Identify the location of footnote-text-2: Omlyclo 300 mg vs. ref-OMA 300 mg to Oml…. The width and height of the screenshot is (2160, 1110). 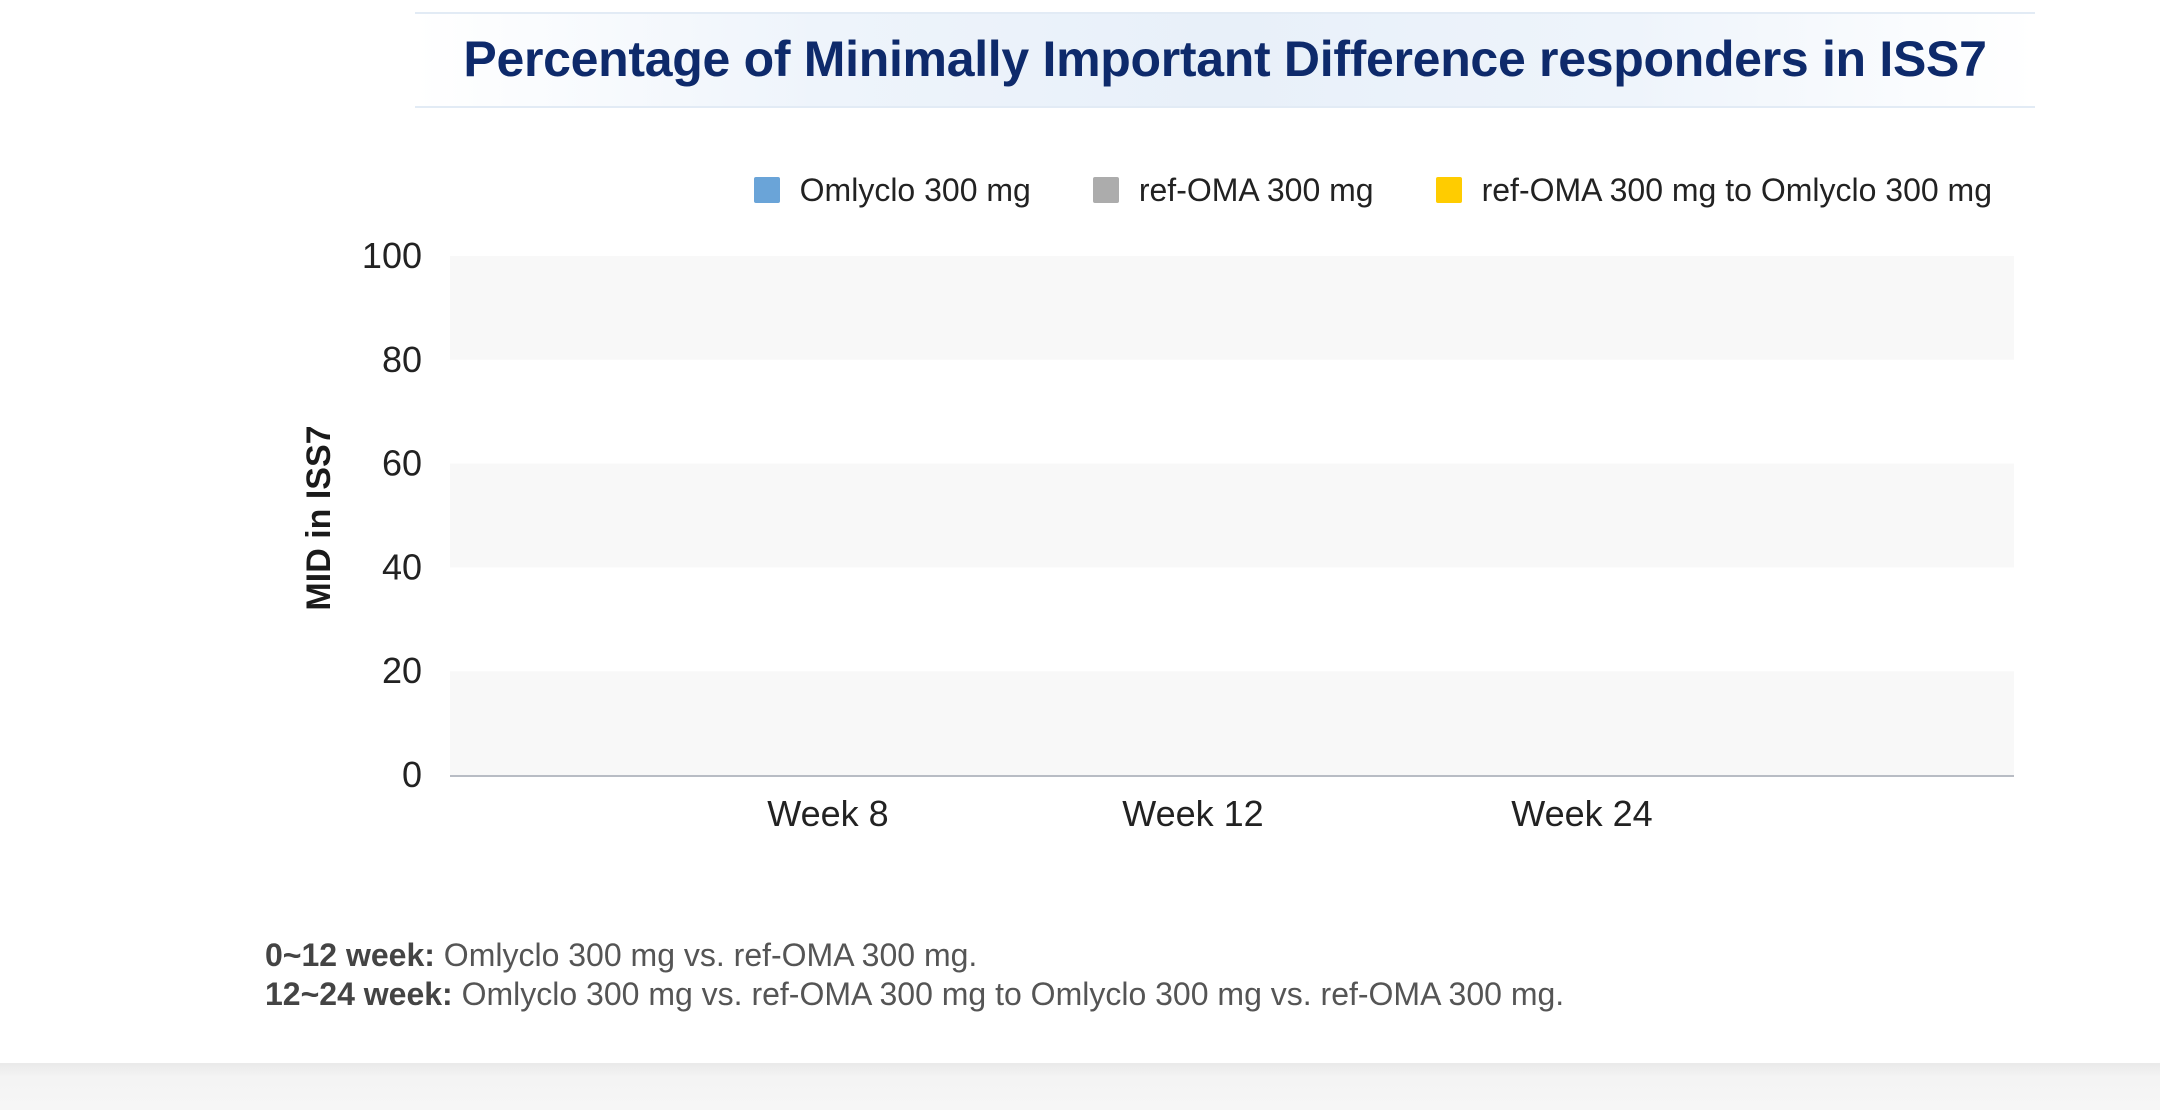
(1013, 994).